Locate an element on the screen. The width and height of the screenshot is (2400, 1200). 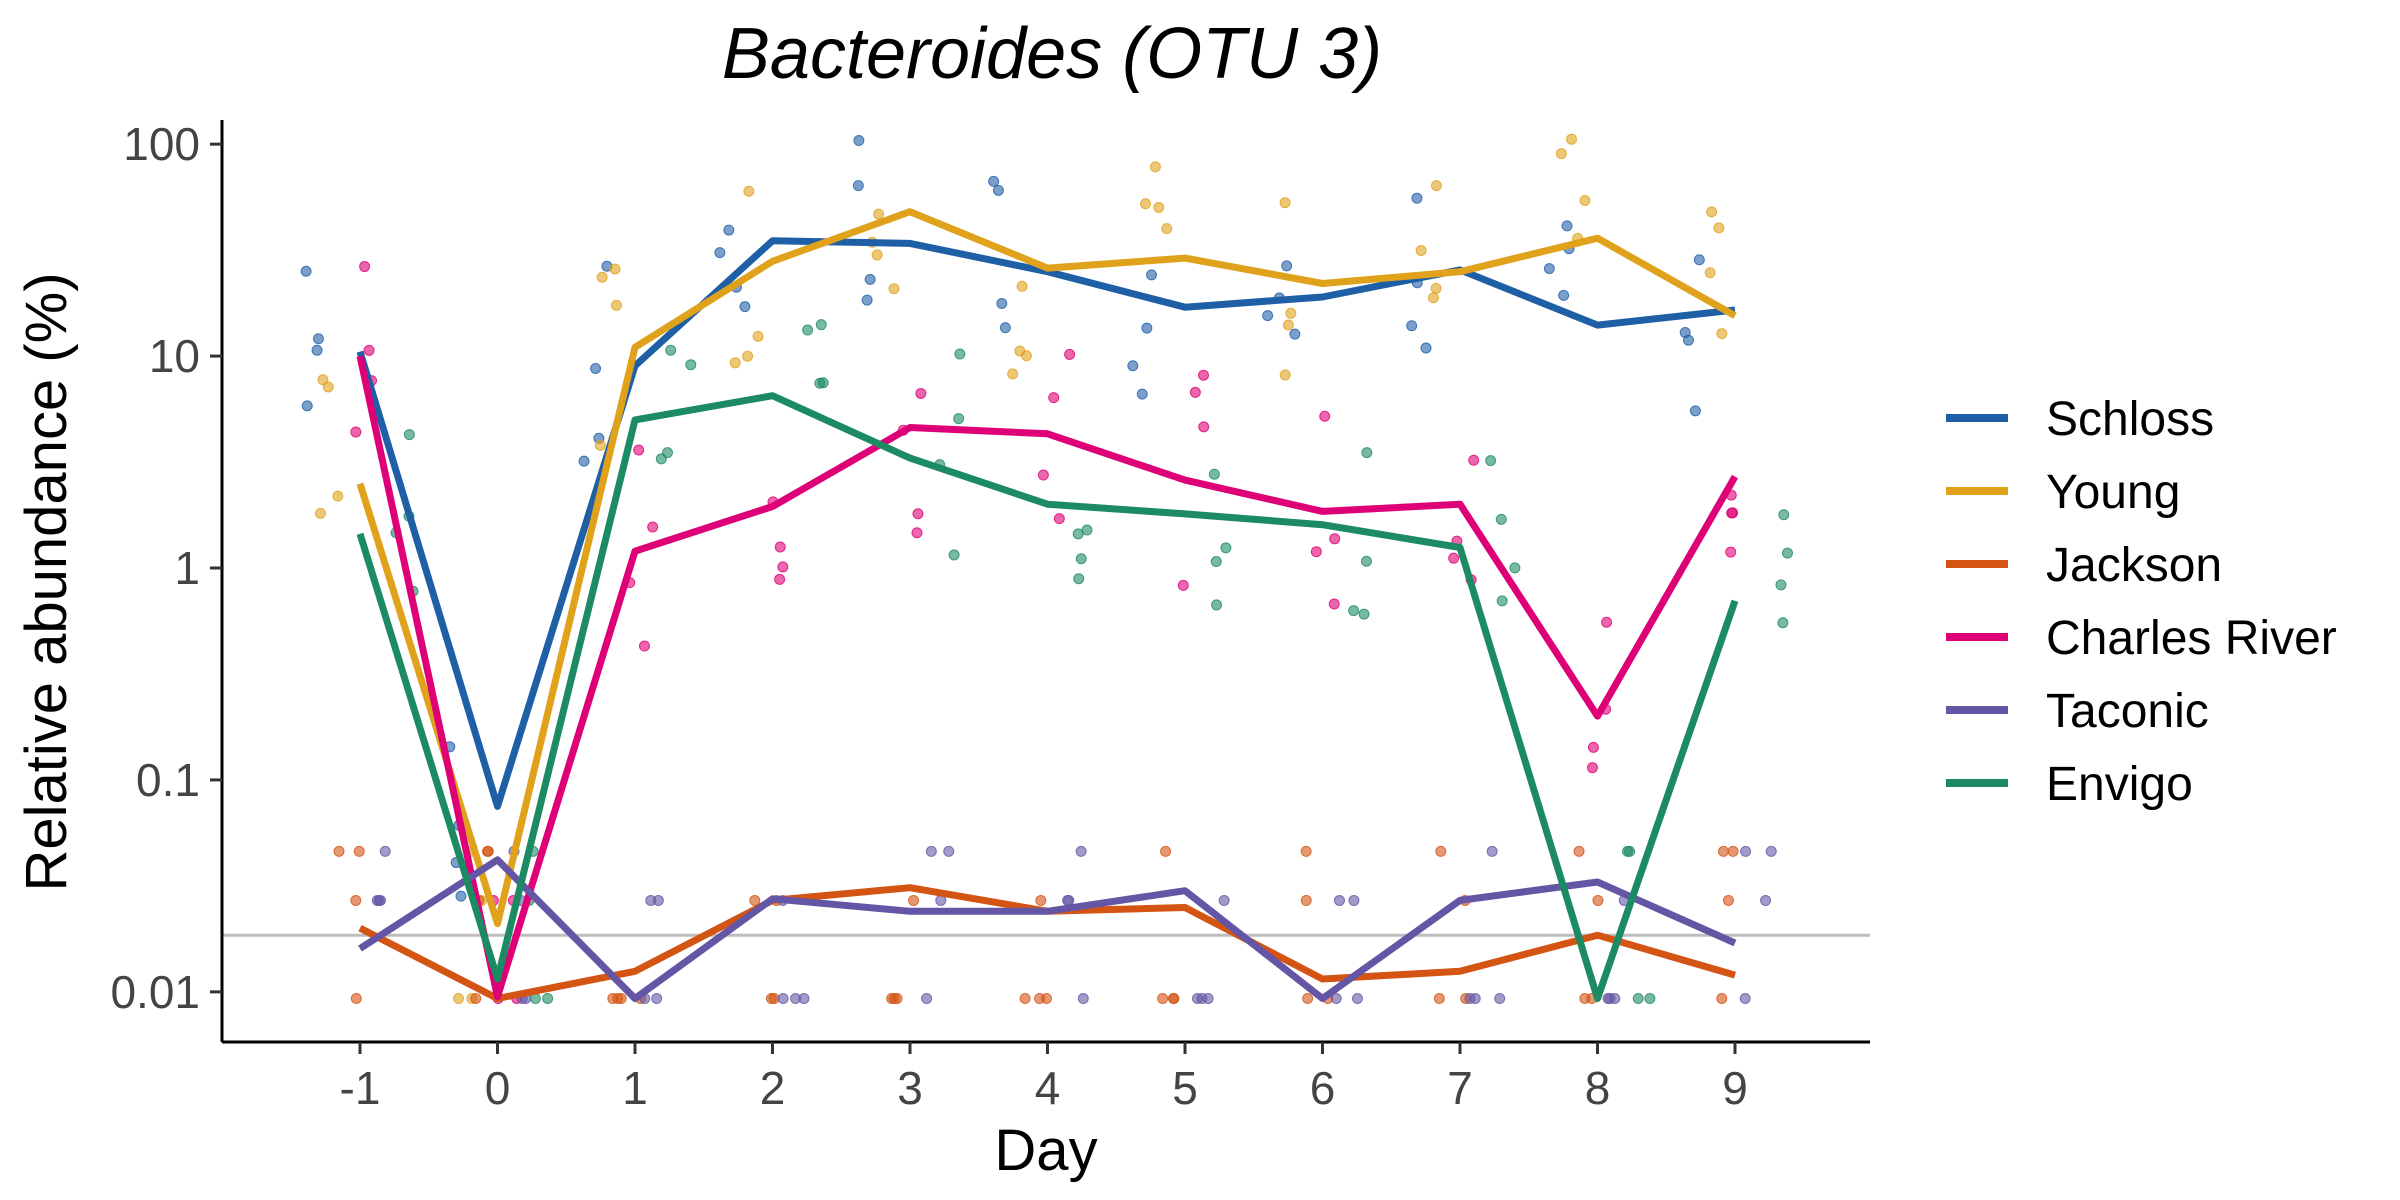
y-tick-label: 10 is located at coordinates (174, 356).